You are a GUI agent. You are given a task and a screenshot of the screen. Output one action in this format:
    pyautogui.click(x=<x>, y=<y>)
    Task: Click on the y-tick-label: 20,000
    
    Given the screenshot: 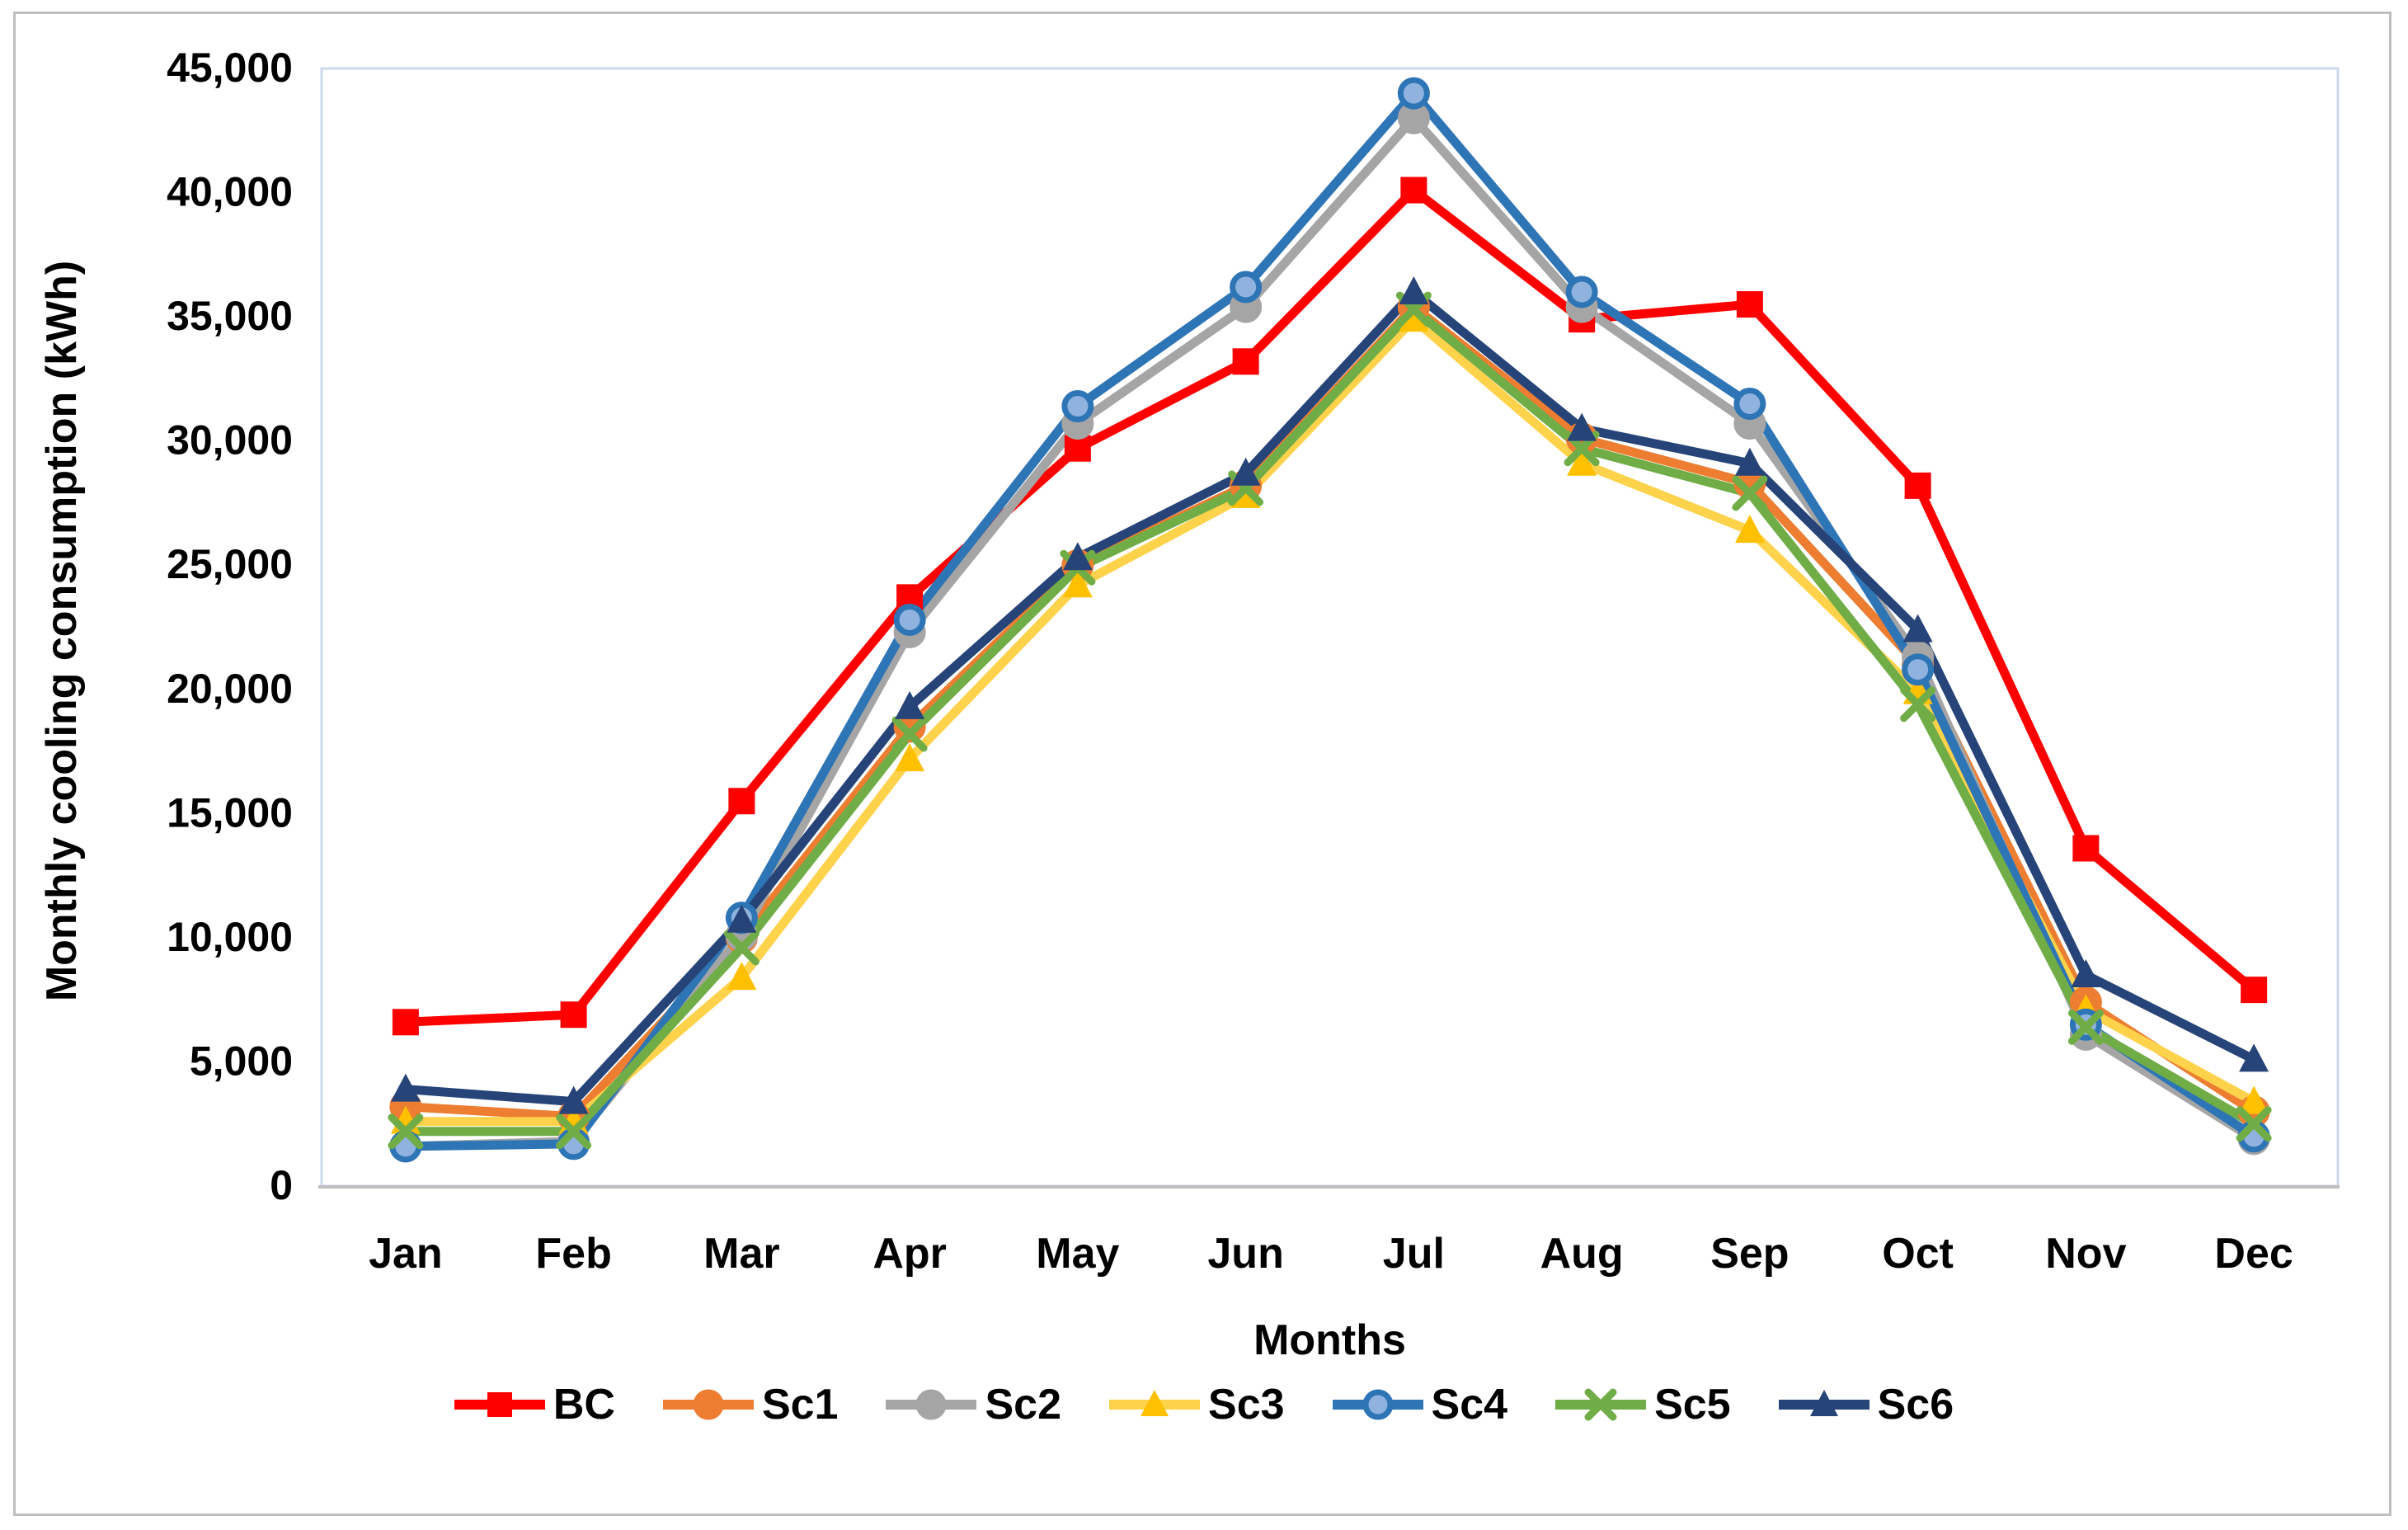 What is the action you would take?
    pyautogui.click(x=230, y=689)
    